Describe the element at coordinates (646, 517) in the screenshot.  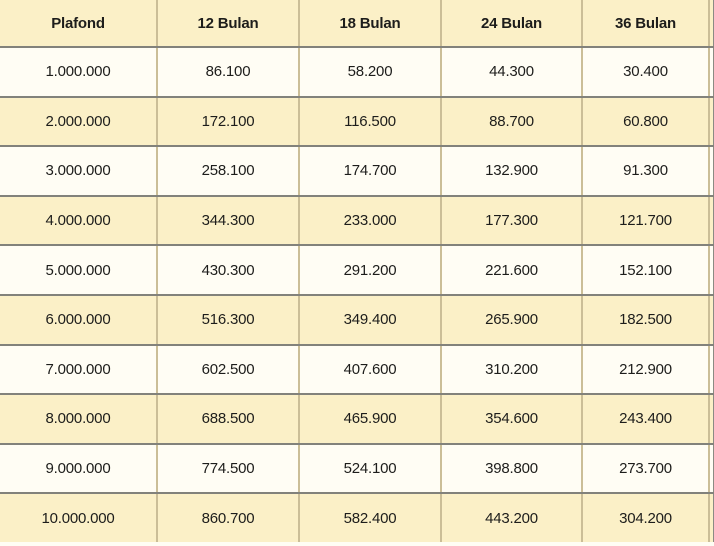
I see `cell-36-bulan: 304.200` at that location.